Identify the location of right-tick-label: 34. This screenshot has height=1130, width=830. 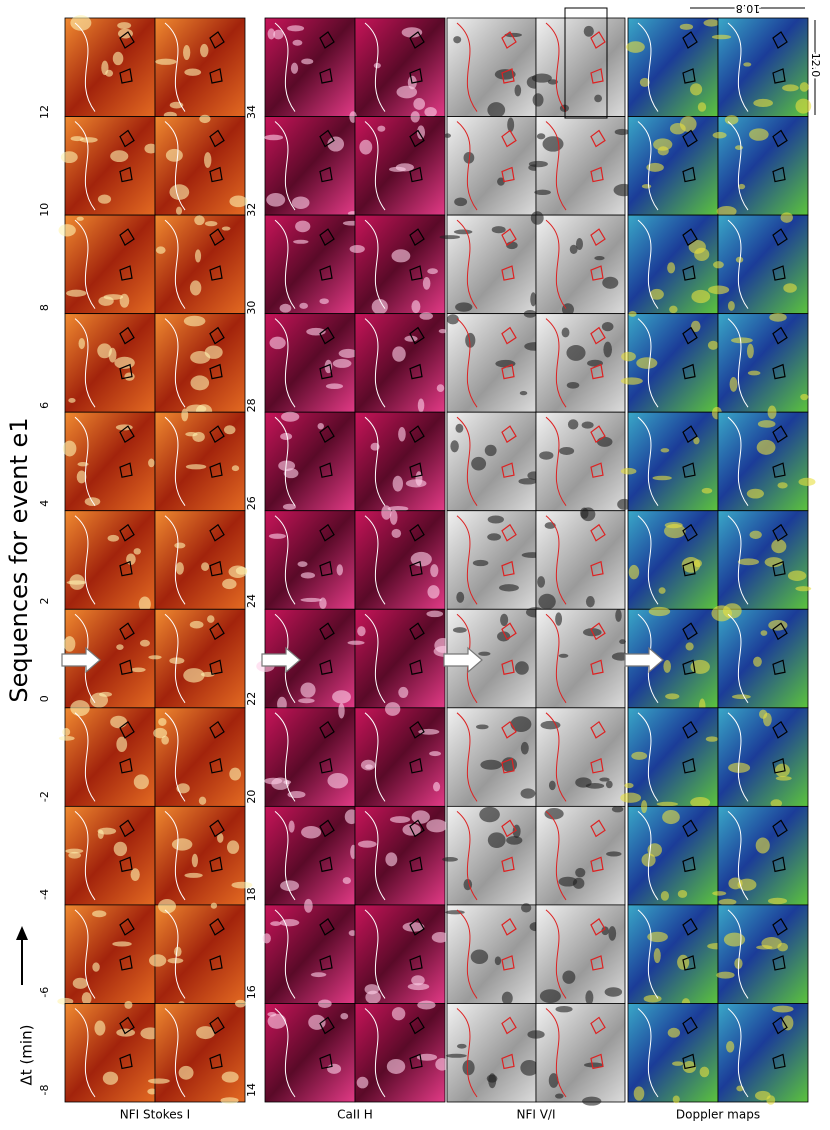
(251, 112).